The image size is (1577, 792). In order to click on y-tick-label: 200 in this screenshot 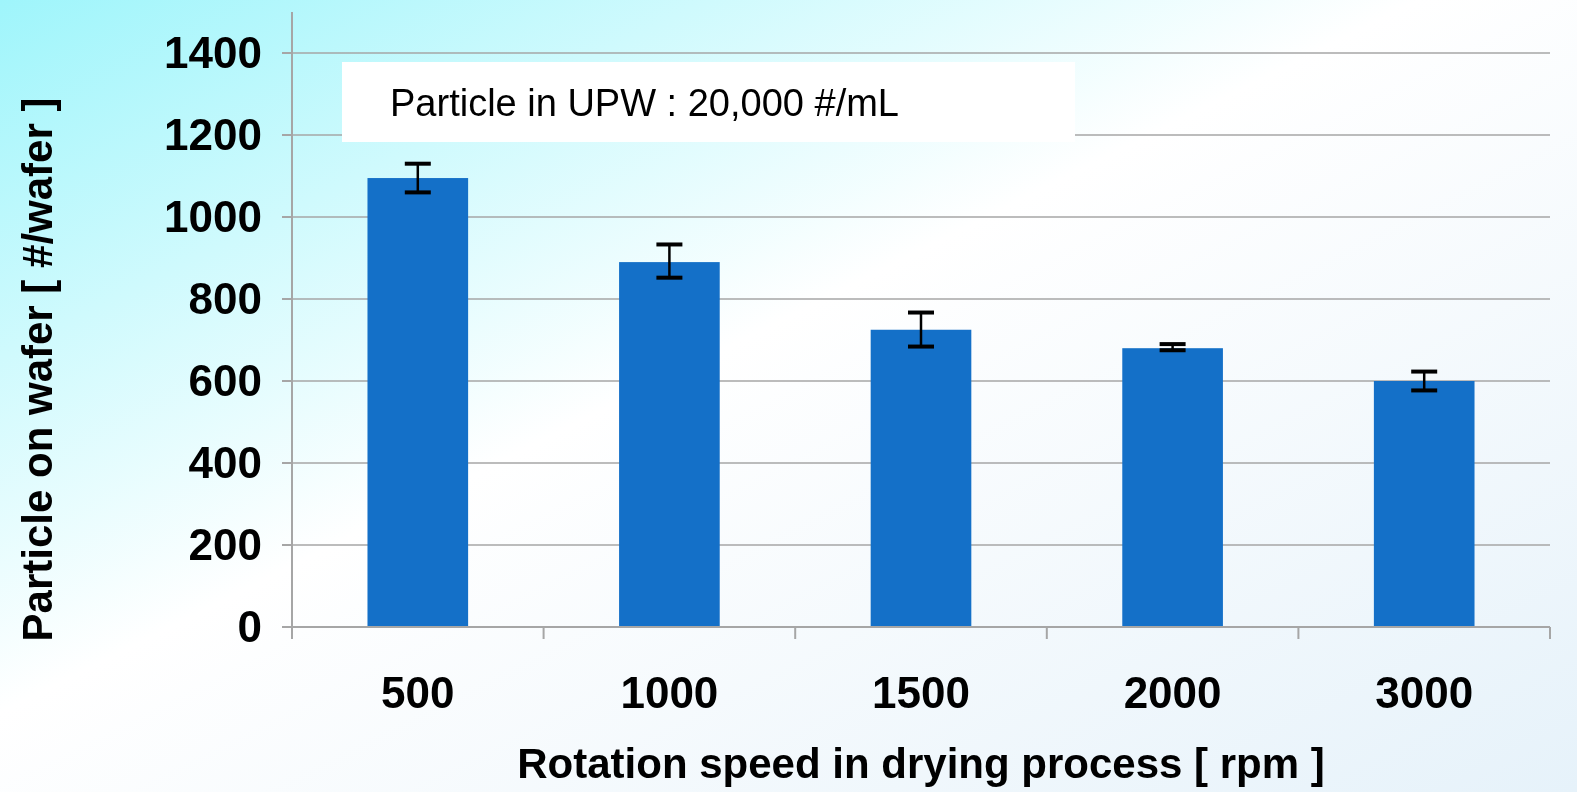, I will do `click(225, 545)`.